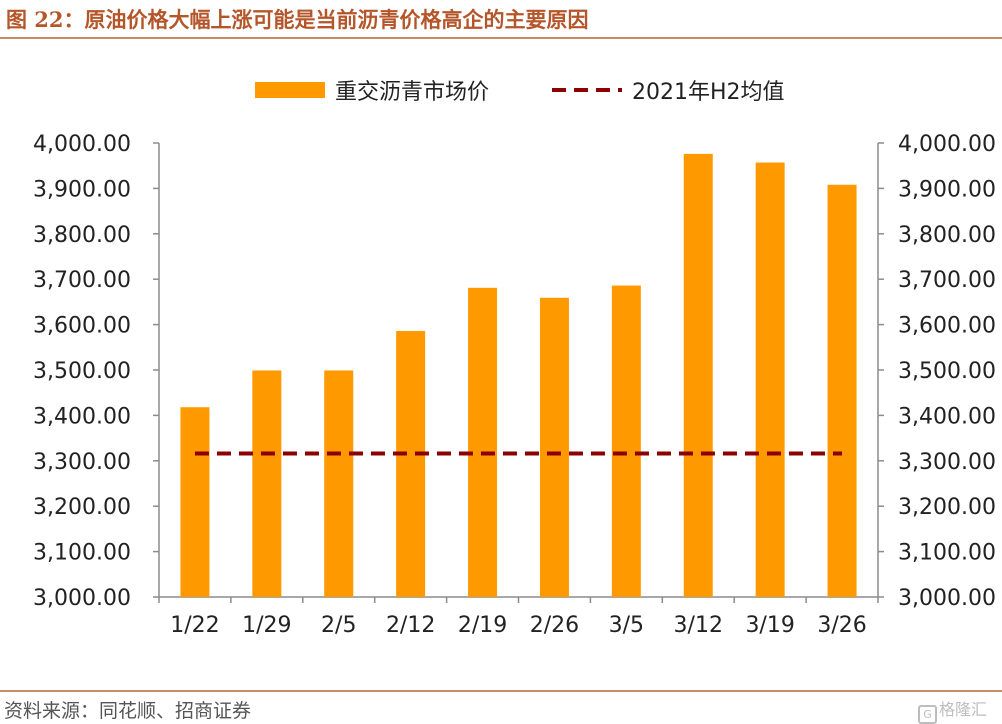 Image resolution: width=1002 pixels, height=724 pixels. What do you see at coordinates (194, 625) in the screenshot?
I see `x-tick-label: 1/22` at bounding box center [194, 625].